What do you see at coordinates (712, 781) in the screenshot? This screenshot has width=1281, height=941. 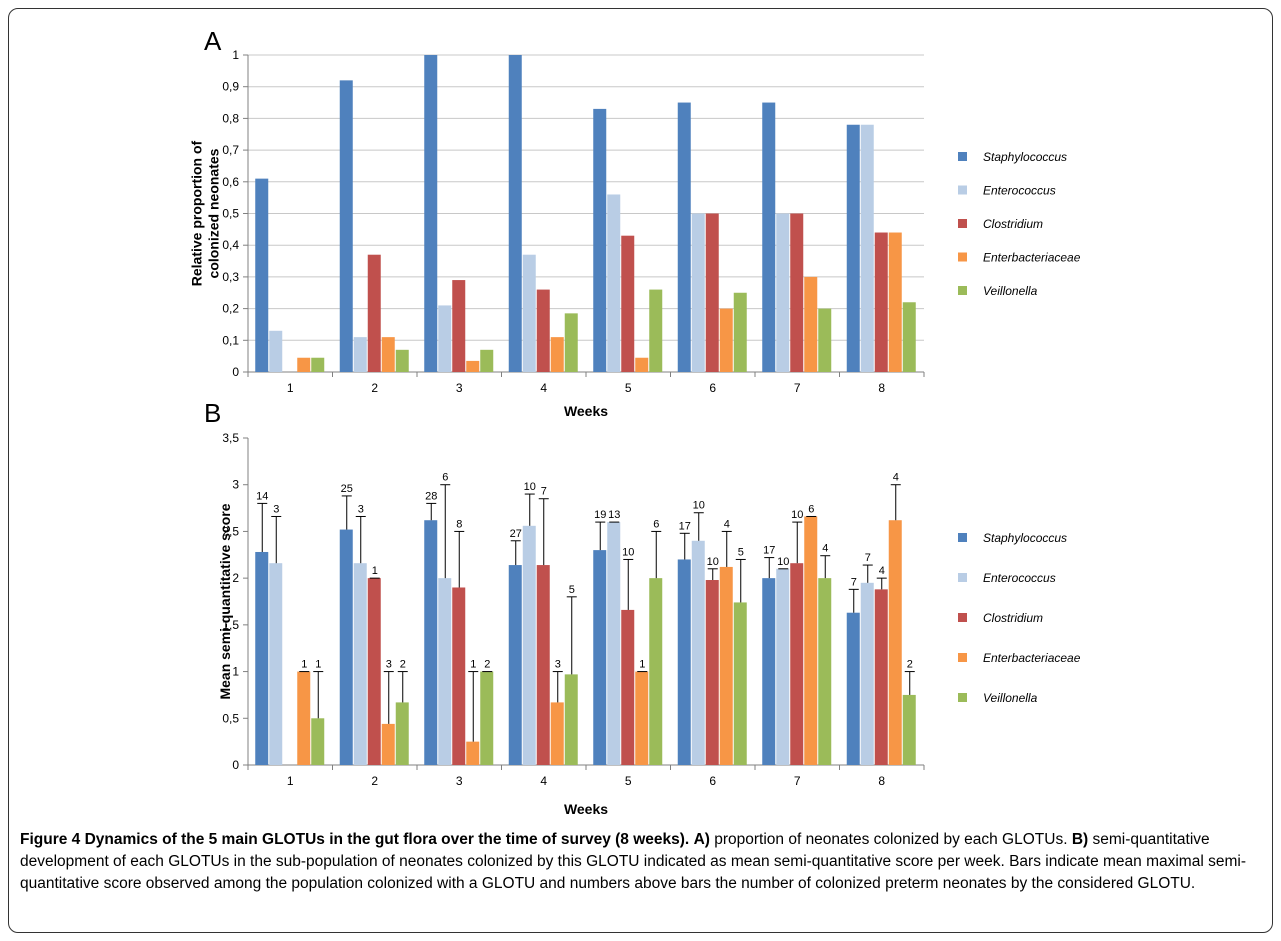 I see `x-tick-label: 6` at bounding box center [712, 781].